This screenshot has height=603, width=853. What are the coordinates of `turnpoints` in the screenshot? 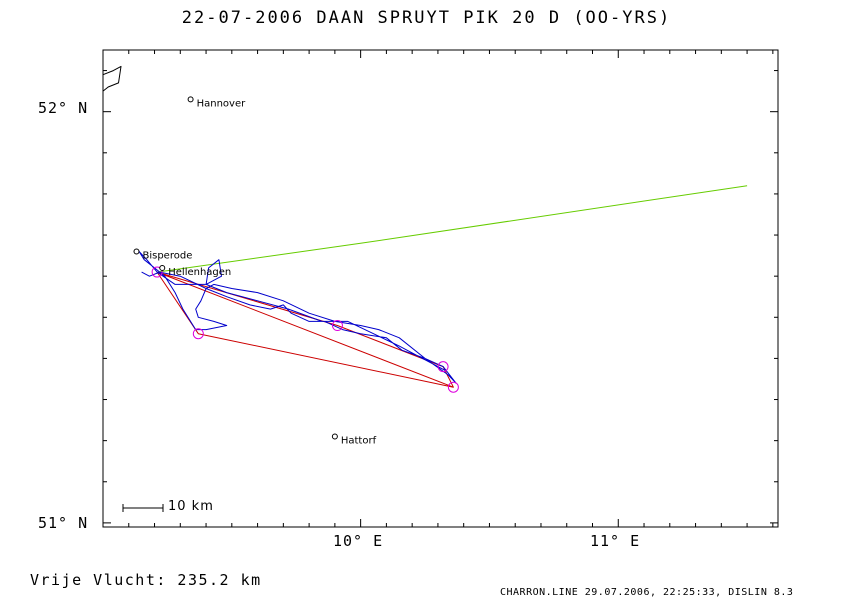 It's located at (305, 329).